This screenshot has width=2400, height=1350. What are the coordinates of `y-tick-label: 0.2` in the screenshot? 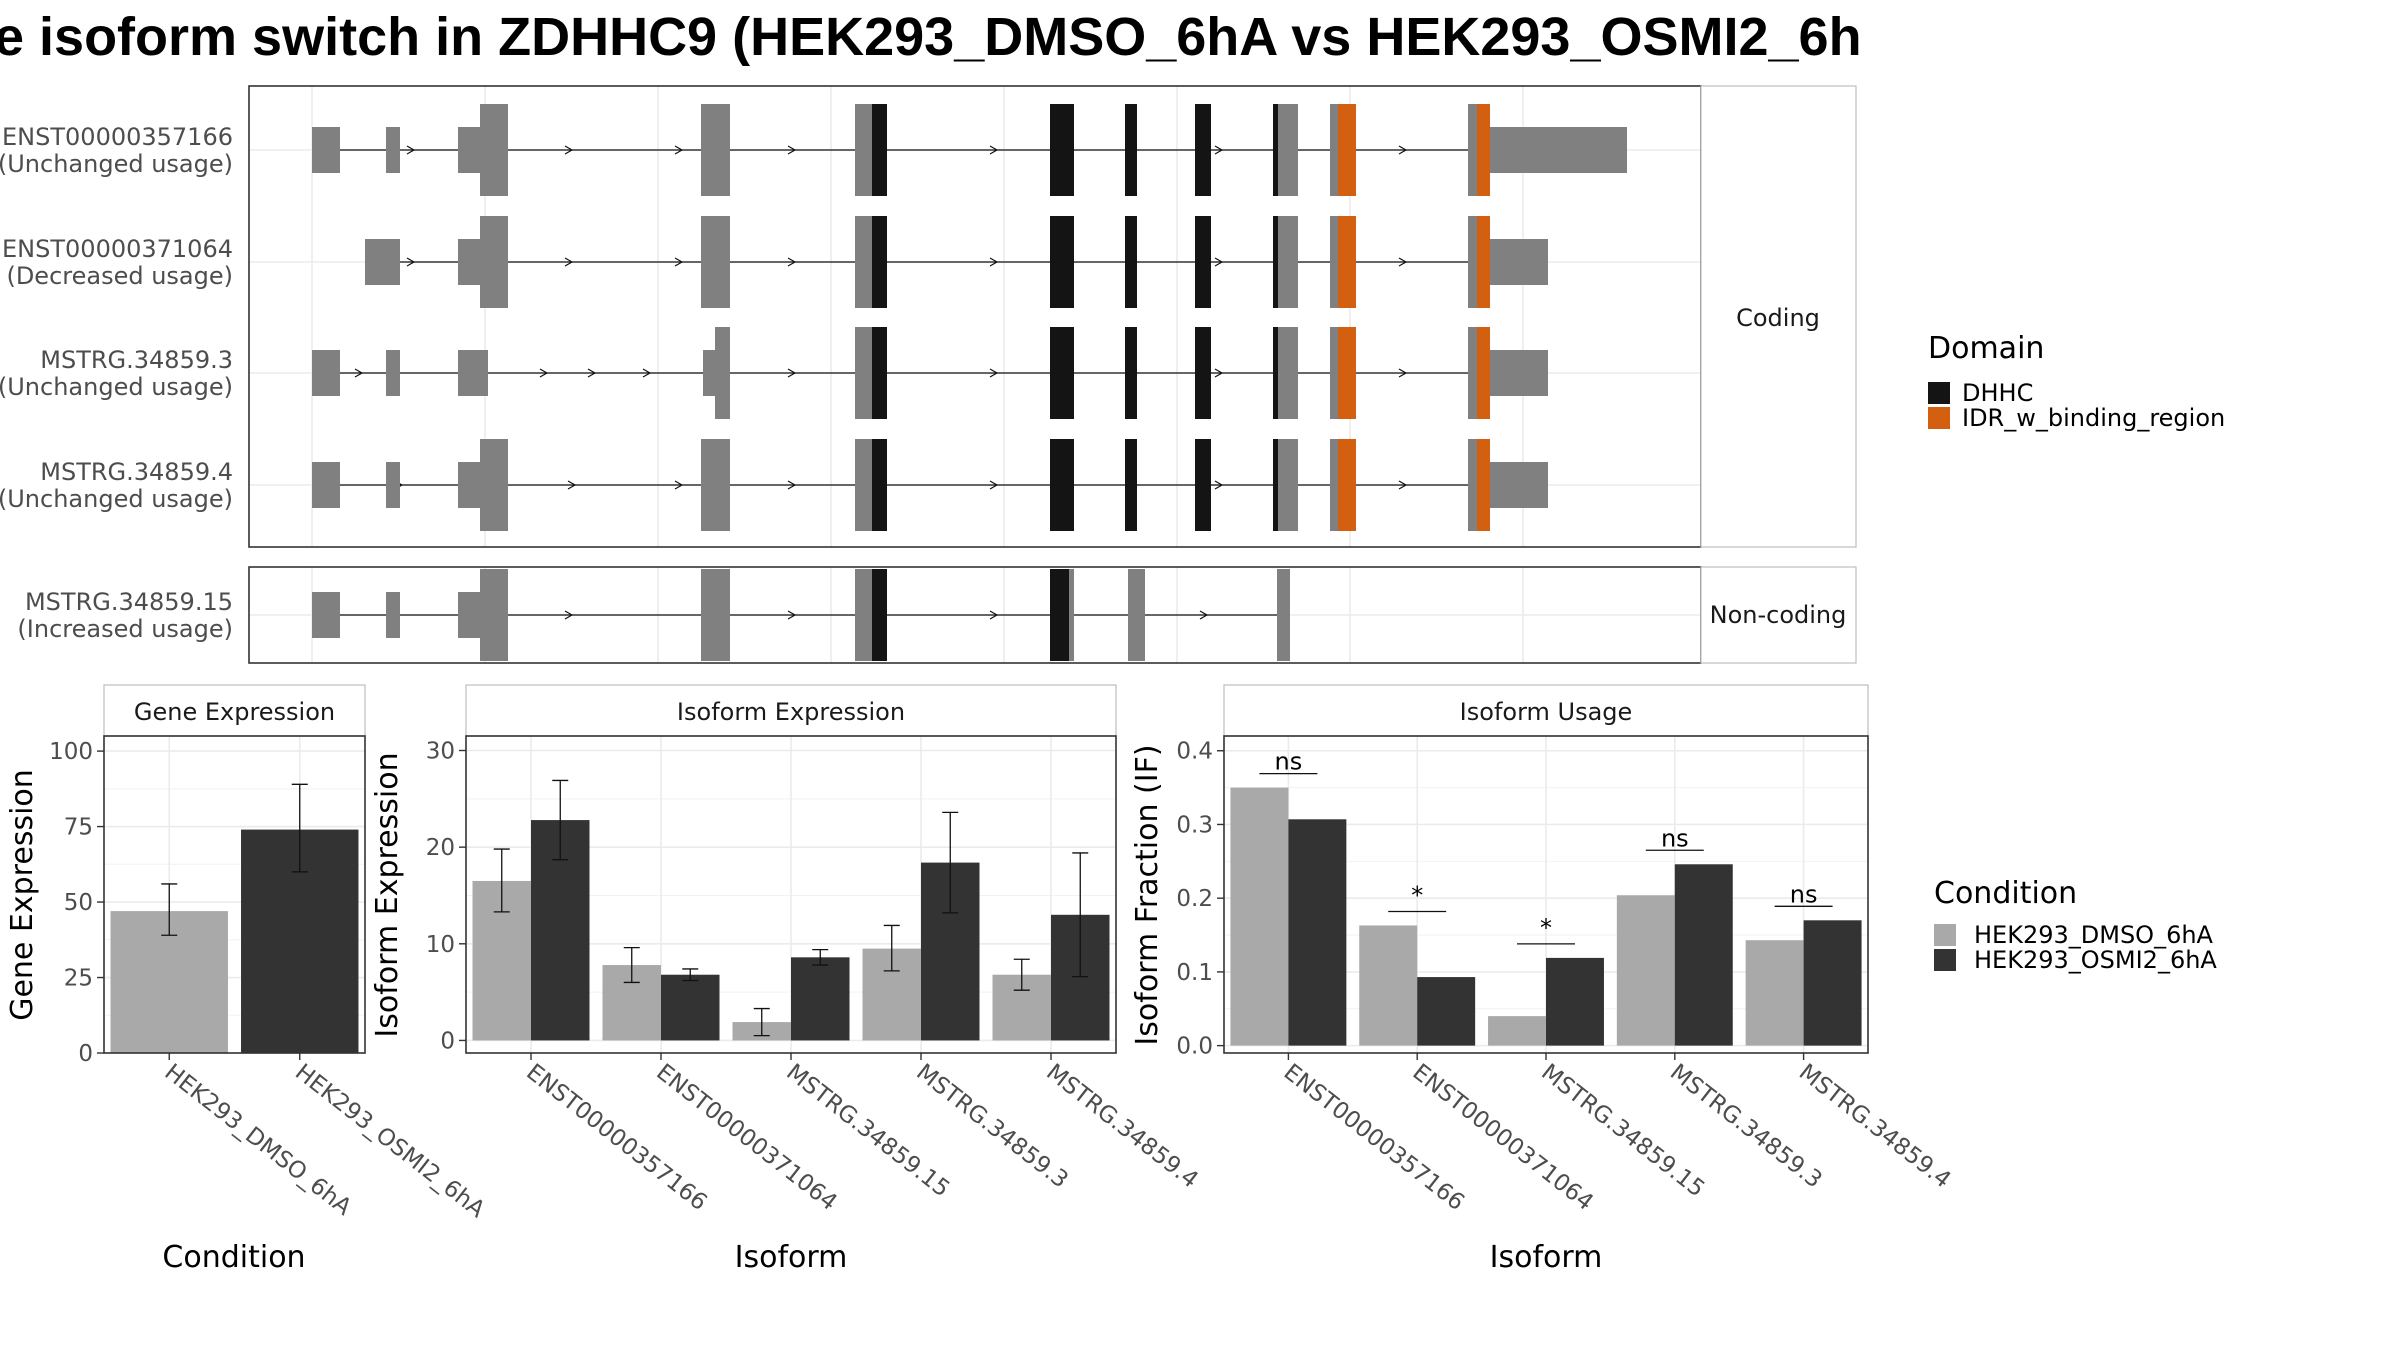 It's located at (1194, 899).